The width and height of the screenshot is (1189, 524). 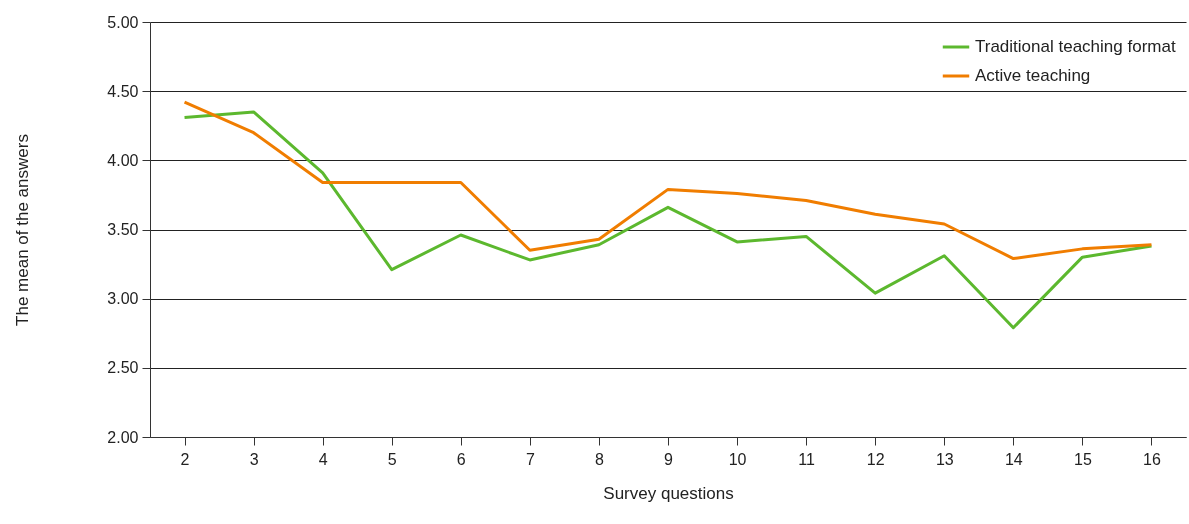 What do you see at coordinates (185, 459) in the screenshot?
I see `x-tick-label: 2` at bounding box center [185, 459].